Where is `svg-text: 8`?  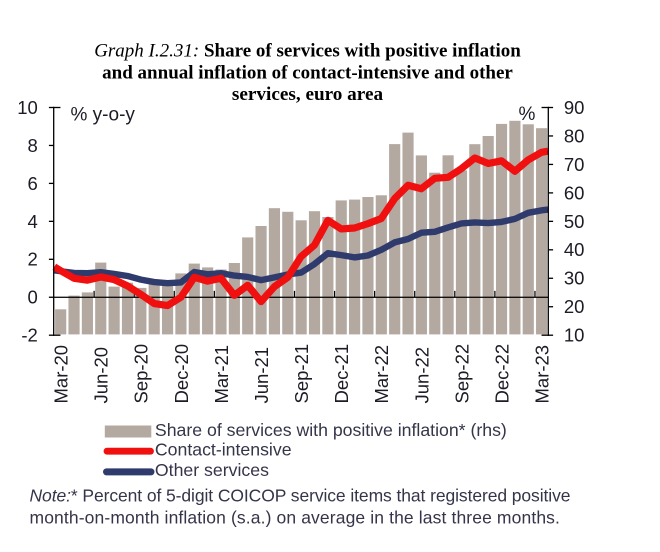 svg-text: 8 is located at coordinates (33, 145).